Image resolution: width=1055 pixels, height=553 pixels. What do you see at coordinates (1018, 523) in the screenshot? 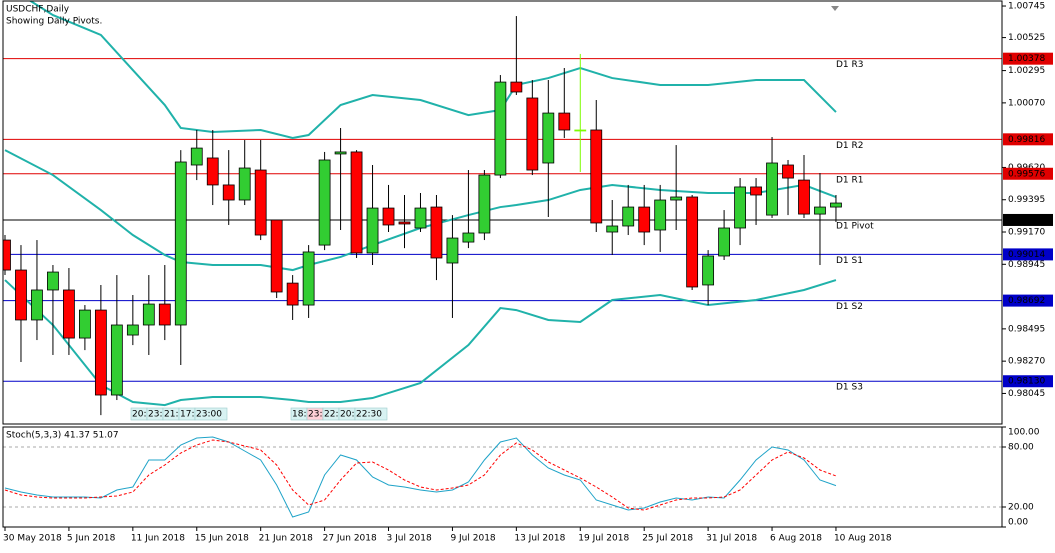
I see `stoch-tick-label: 0.00` at bounding box center [1018, 523].